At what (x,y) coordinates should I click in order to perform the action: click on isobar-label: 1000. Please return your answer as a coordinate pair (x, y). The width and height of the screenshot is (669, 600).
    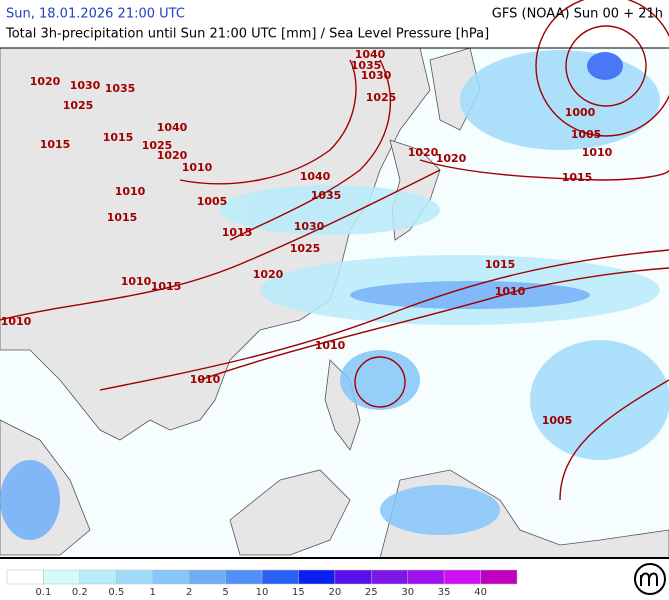
    Looking at the image, I should click on (580, 112).